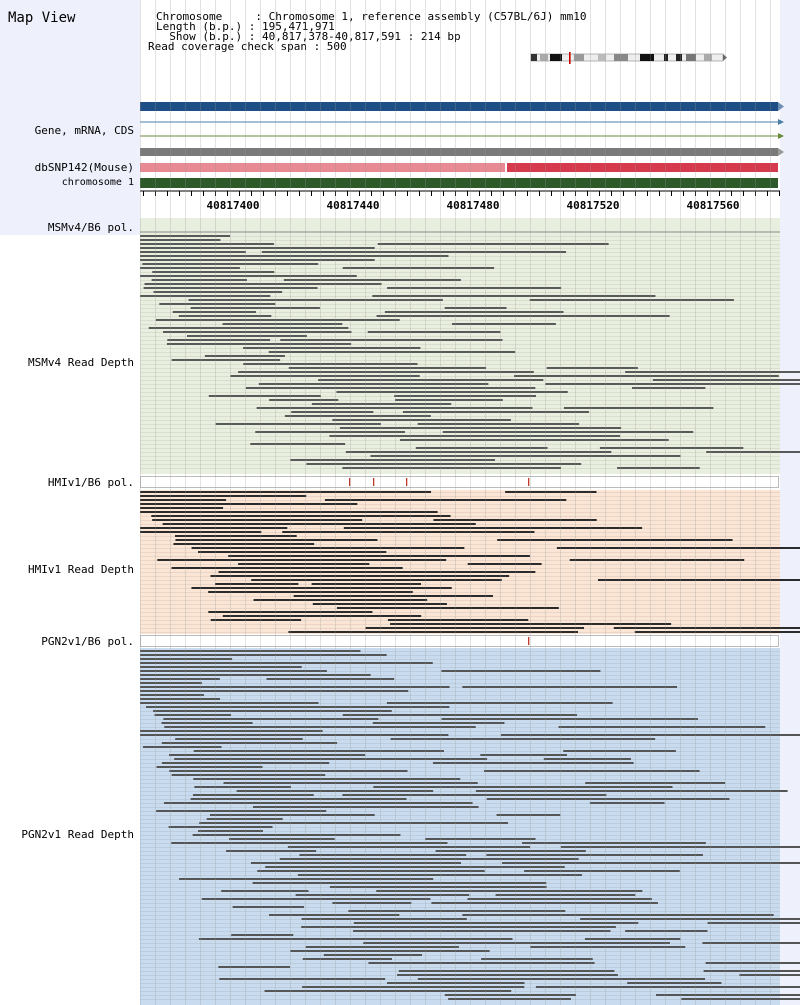 This screenshot has width=800, height=1005. Describe the element at coordinates (42, 18) in the screenshot. I see `page-title: Map View` at that location.